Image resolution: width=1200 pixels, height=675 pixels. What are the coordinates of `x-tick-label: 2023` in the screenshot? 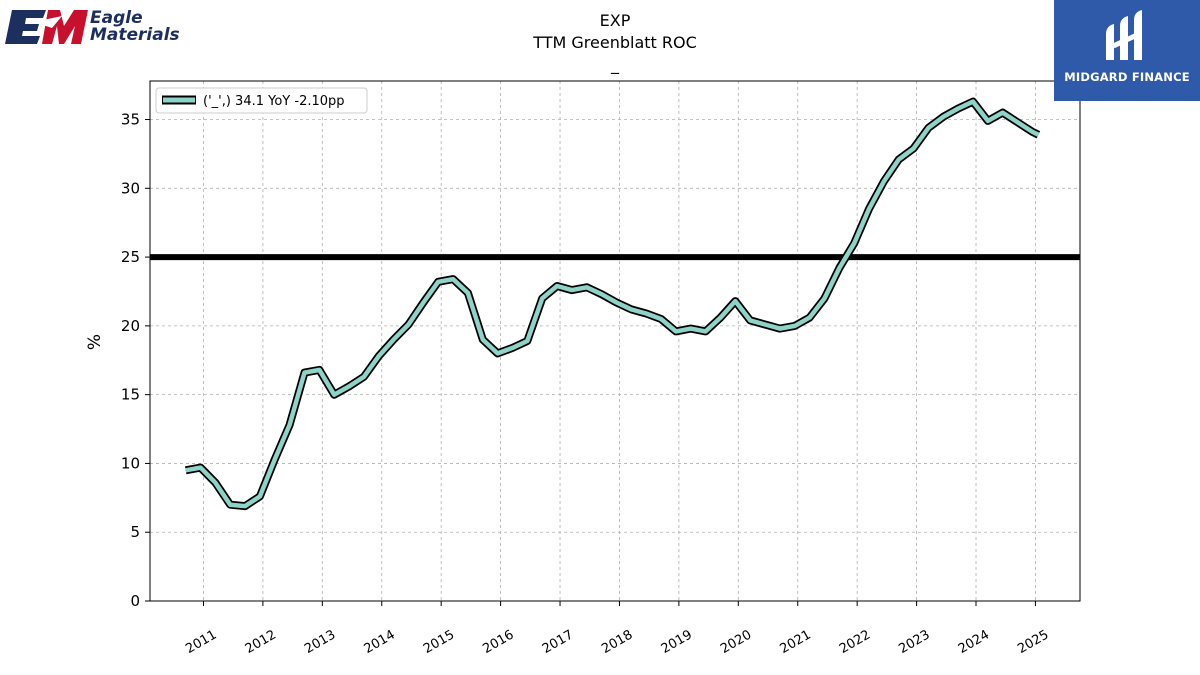 It's located at (914, 642).